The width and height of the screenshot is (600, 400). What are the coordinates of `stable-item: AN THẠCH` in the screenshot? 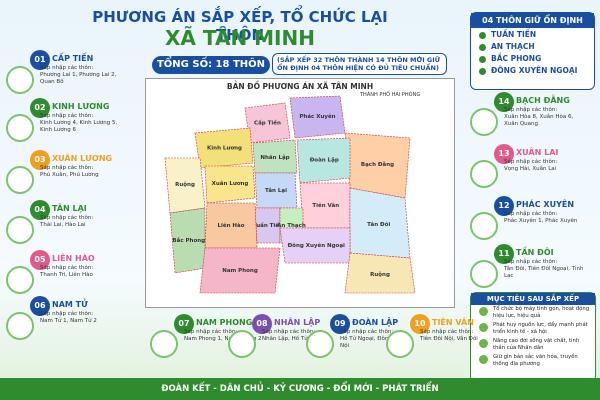 It's located at (532, 46).